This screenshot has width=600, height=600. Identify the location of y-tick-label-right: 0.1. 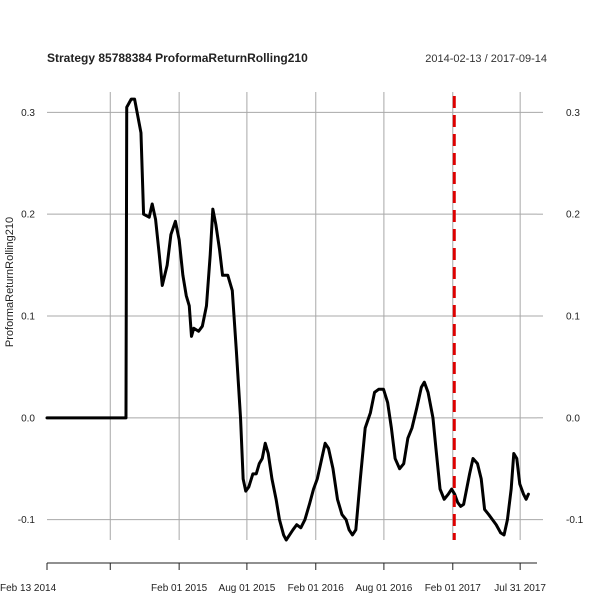
(573, 317).